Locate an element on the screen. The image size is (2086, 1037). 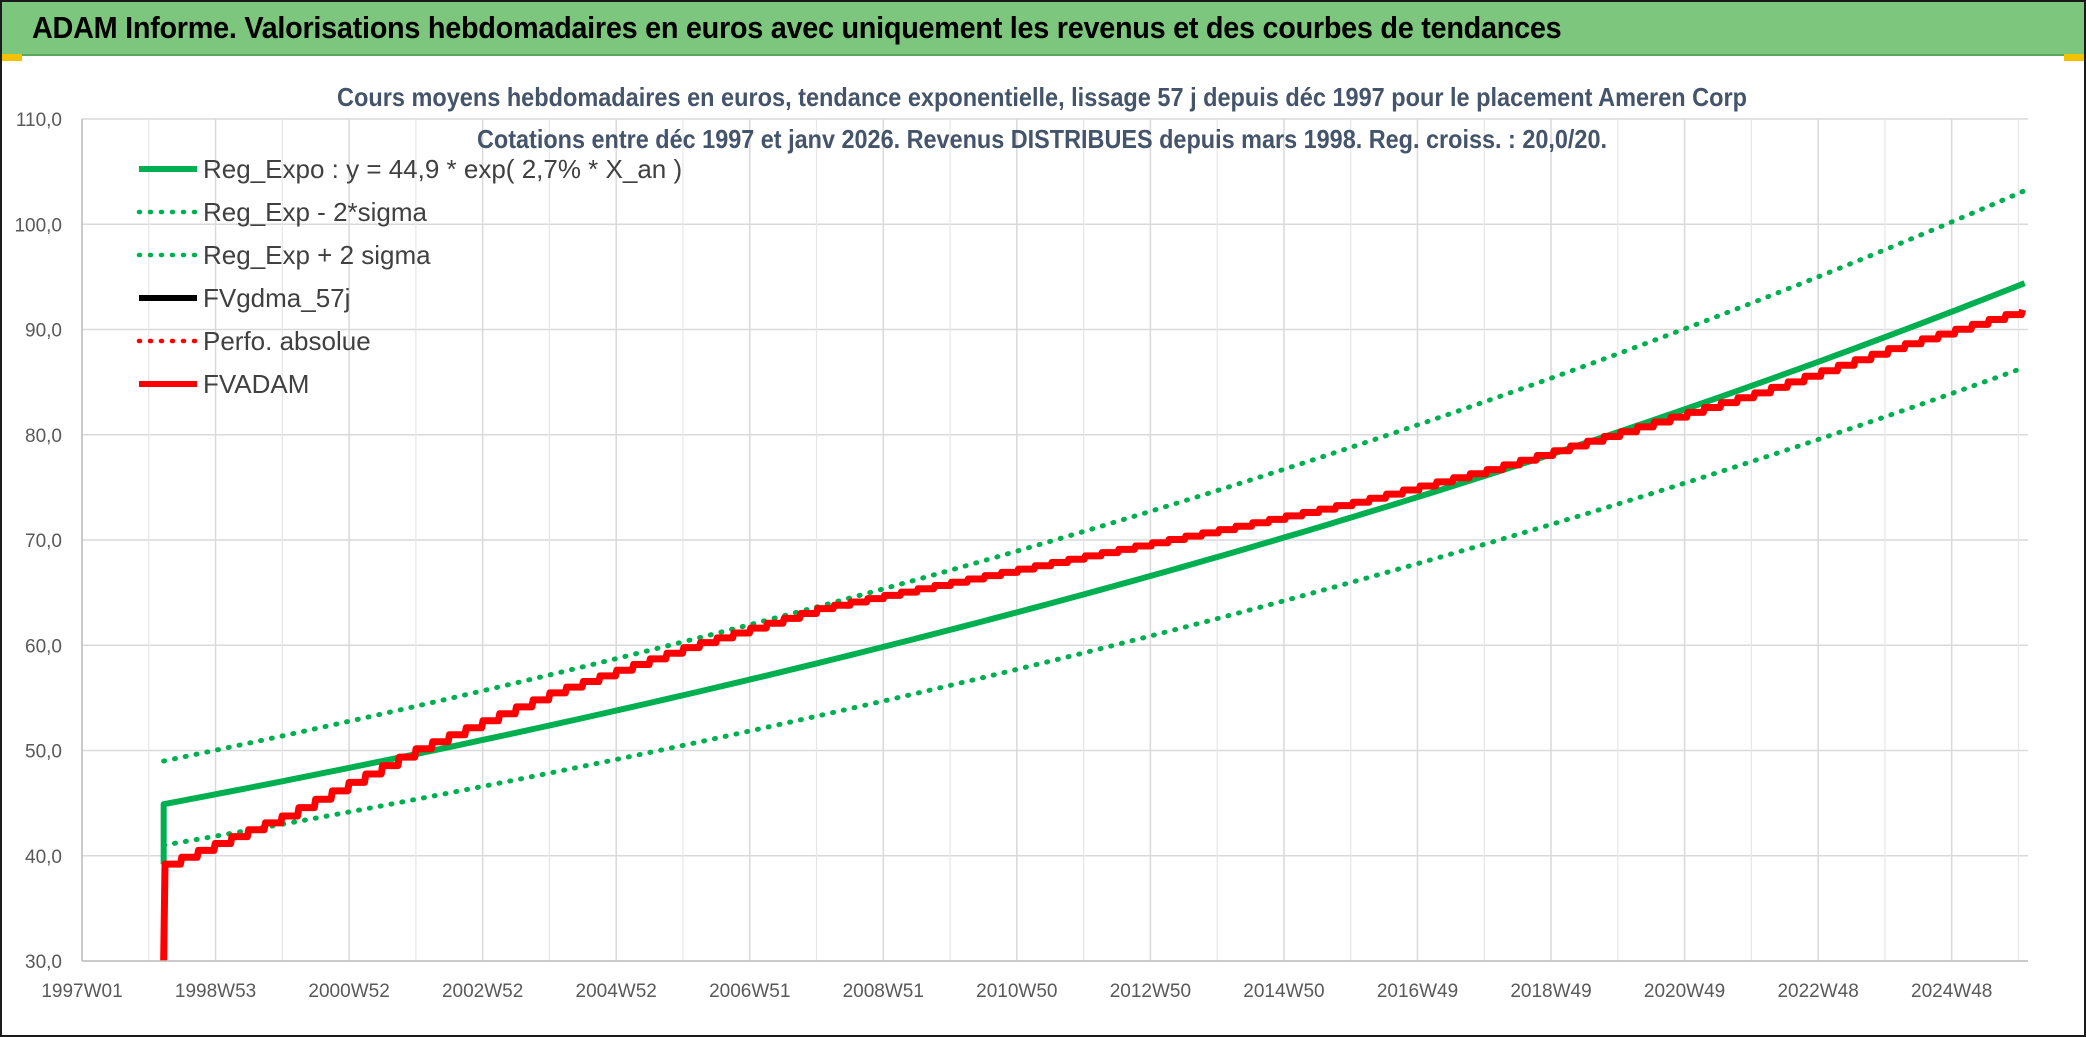
x-tick-label: 2022W48 is located at coordinates (1817, 991).